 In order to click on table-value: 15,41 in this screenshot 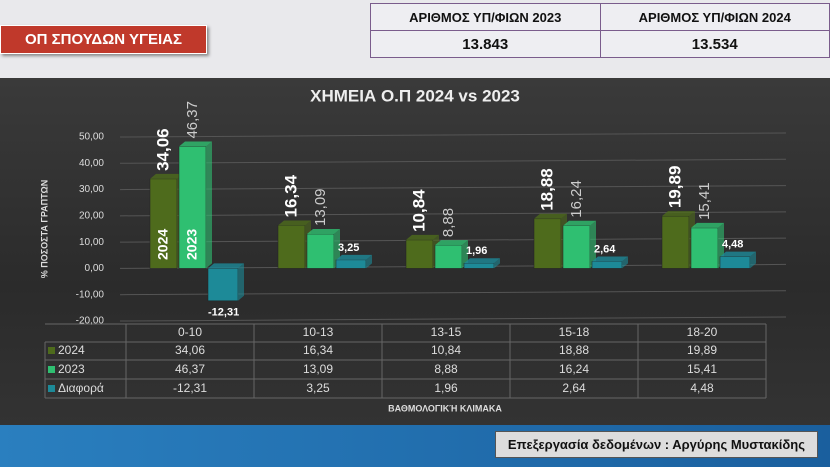, I will do `click(702, 369)`.